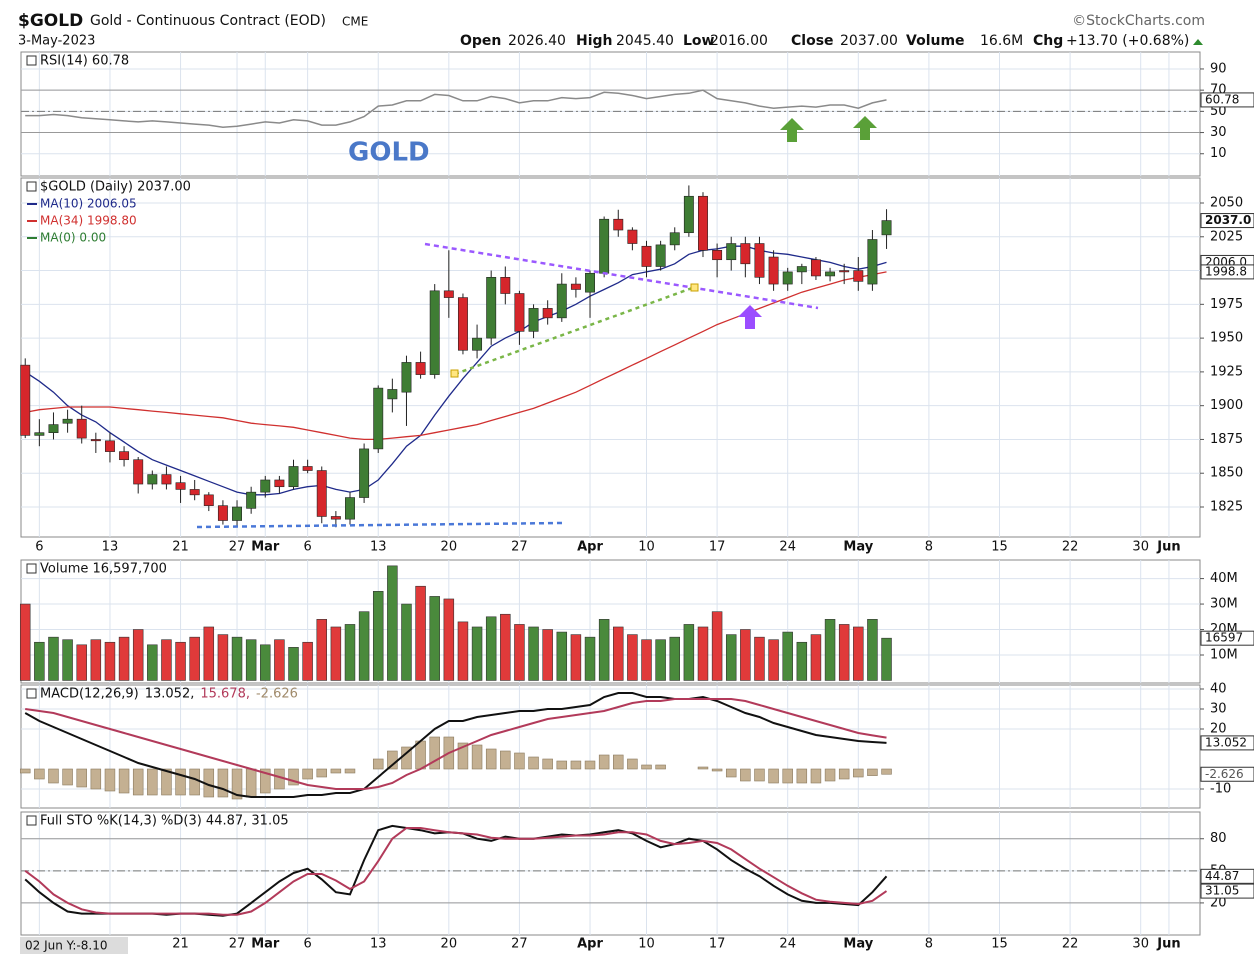  Describe the element at coordinates (1224, 578) in the screenshot. I see `y-tick-label: 40M` at that location.